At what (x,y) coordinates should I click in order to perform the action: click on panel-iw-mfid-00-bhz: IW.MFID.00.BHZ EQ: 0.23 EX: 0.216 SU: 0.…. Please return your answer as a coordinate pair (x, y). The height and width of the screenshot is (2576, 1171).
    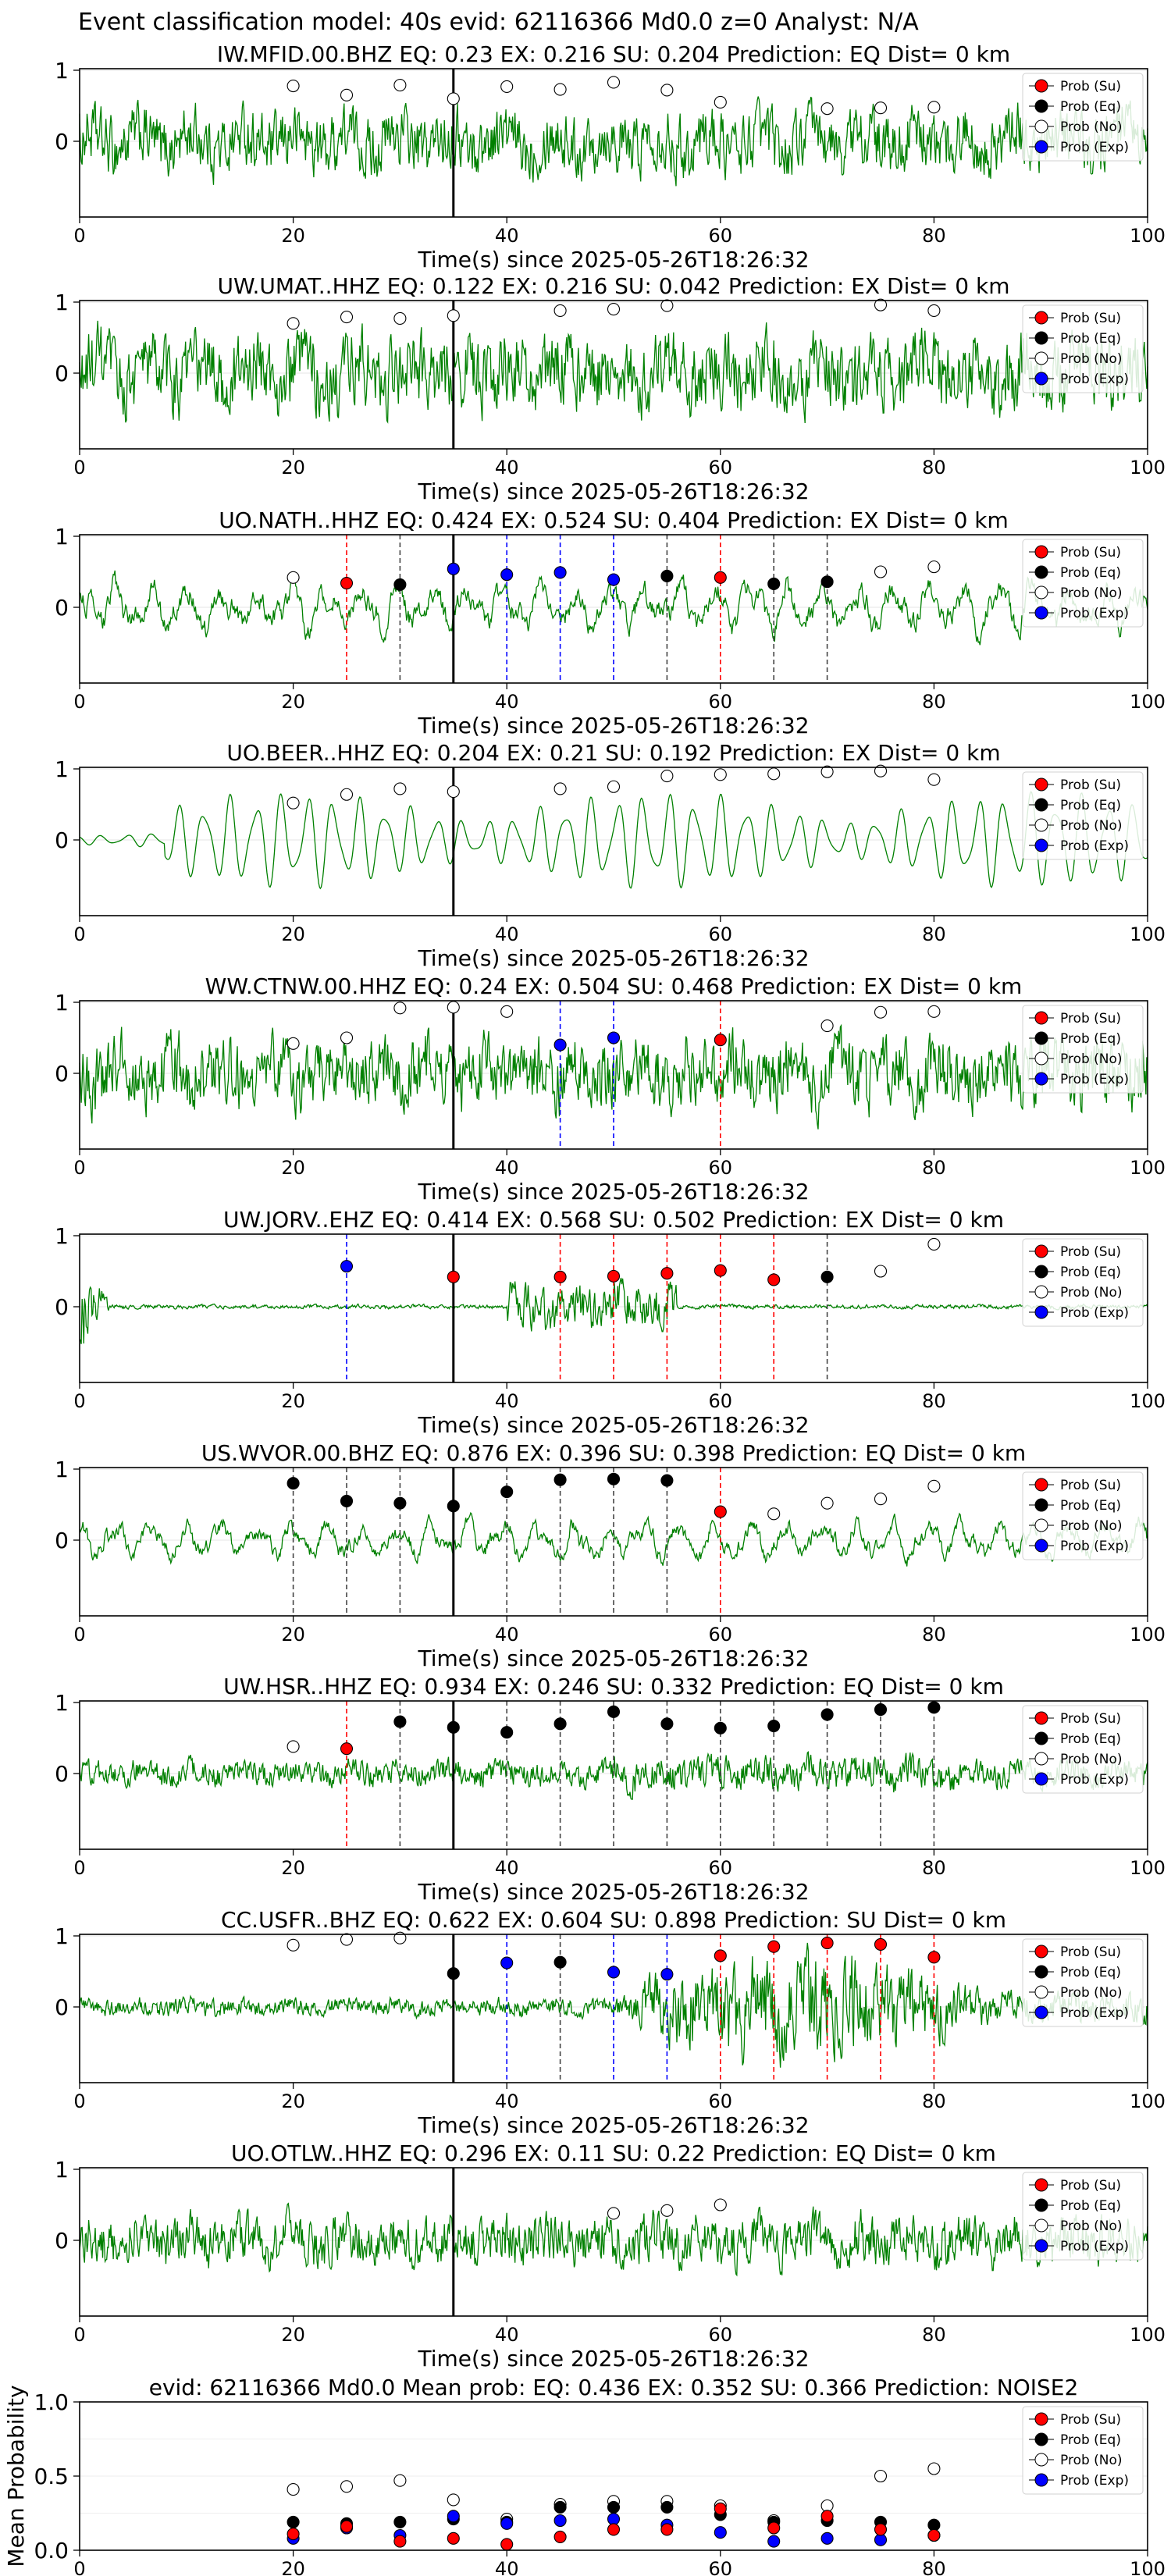
    Looking at the image, I should click on (610, 156).